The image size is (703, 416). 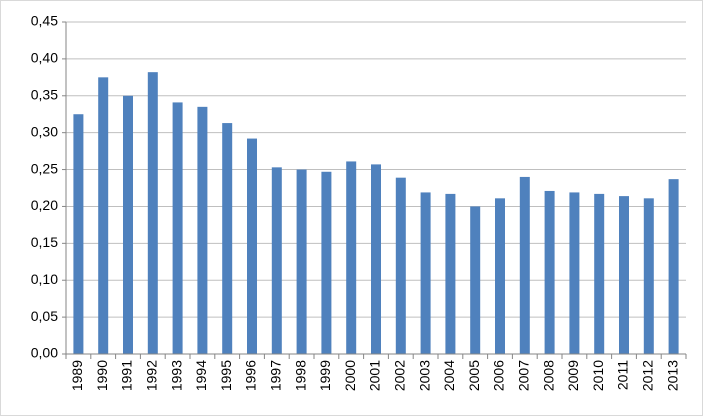 I want to click on x-tick-label: 1997, so click(x=276, y=375).